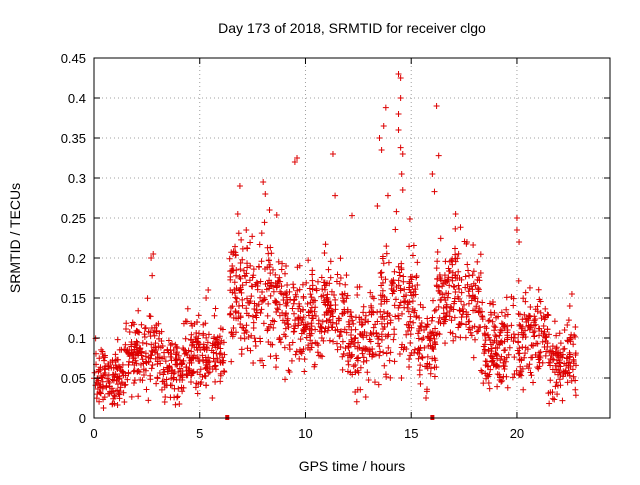  I want to click on x-tick-label: 5, so click(199, 433).